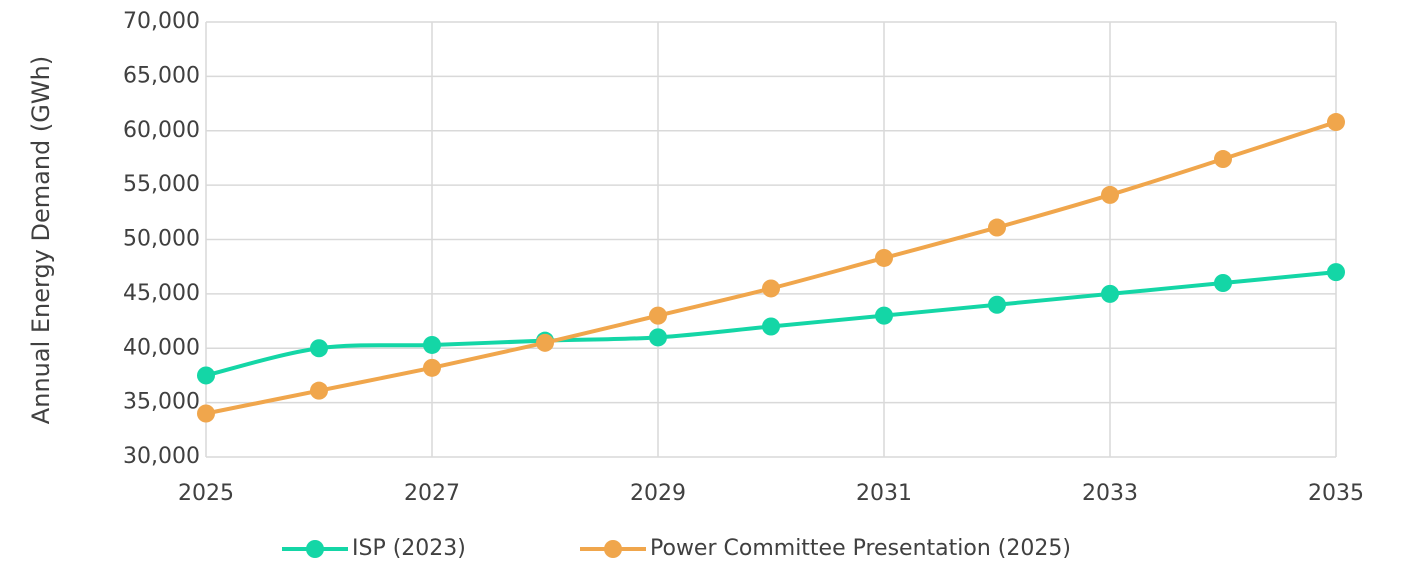  What do you see at coordinates (41, 240) in the screenshot?
I see `y-axis-label: Annual Energy Demand (GWh)` at bounding box center [41, 240].